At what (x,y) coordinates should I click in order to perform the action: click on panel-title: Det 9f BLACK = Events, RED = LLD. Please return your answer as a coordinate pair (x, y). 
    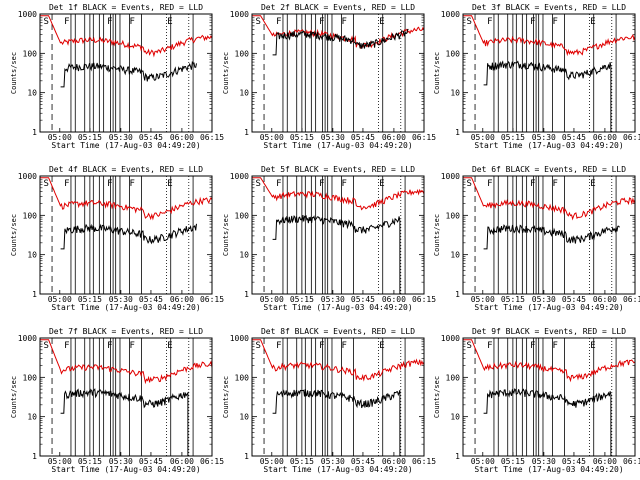
    Looking at the image, I should click on (549, 331).